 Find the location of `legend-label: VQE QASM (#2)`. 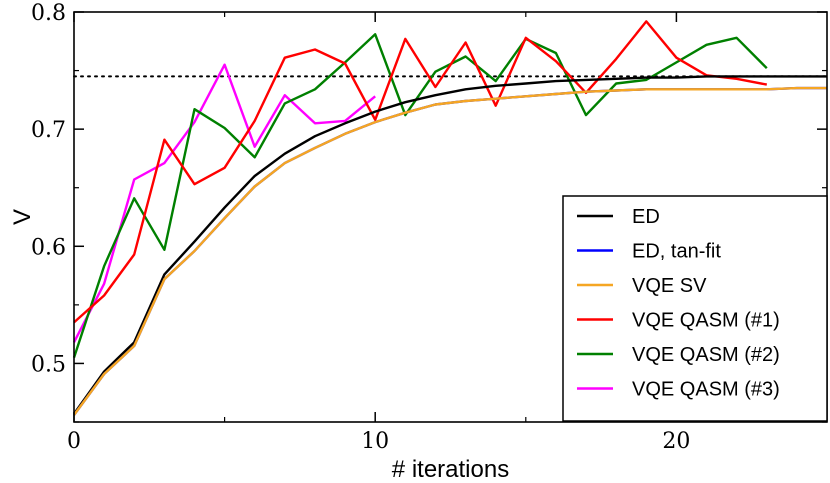

legend-label: VQE QASM (#2) is located at coordinates (706, 355).